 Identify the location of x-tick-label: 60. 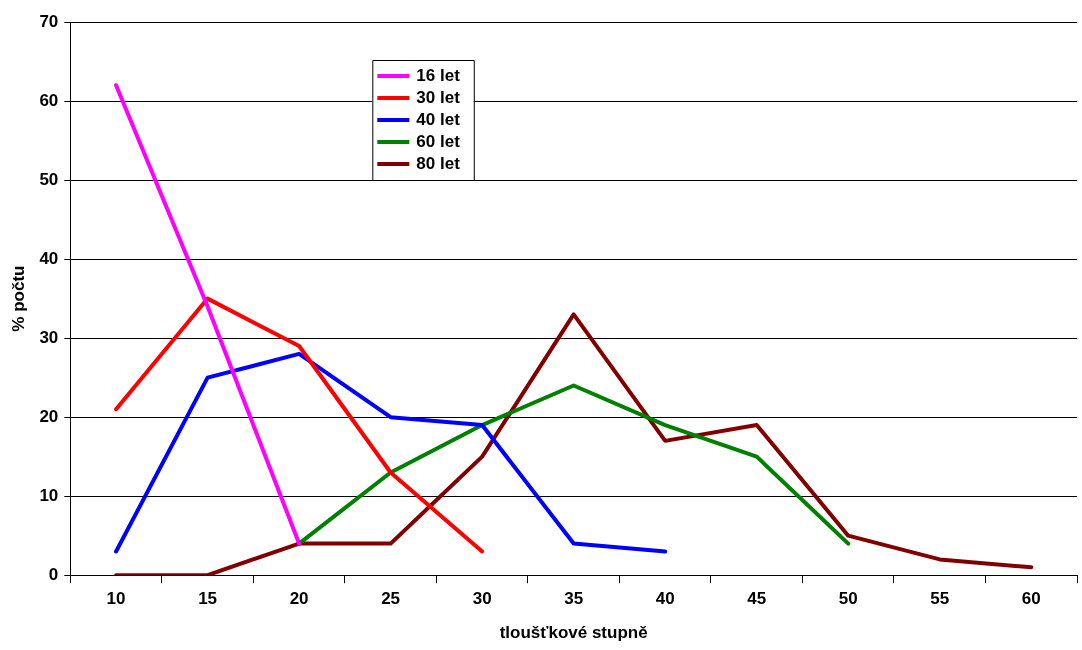
(1031, 599).